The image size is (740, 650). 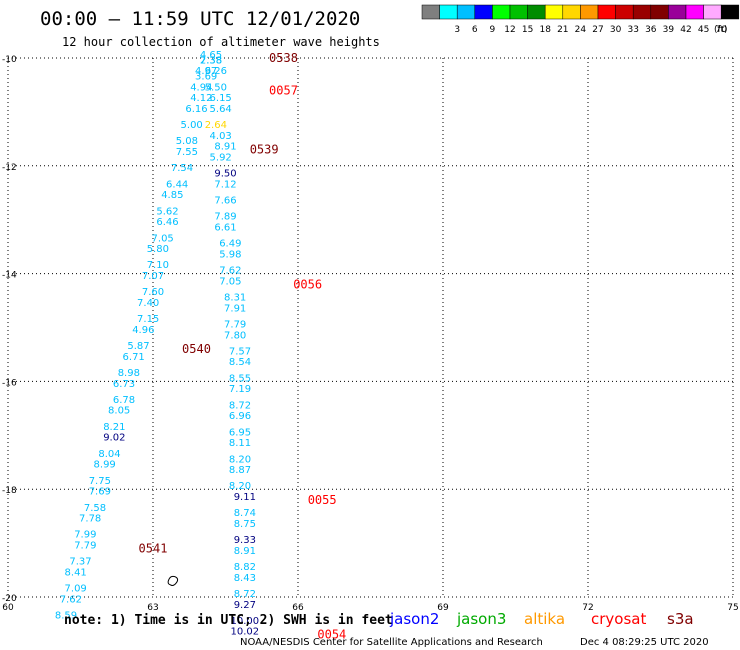 I want to click on satellite-label: cryosat, so click(x=618, y=619).